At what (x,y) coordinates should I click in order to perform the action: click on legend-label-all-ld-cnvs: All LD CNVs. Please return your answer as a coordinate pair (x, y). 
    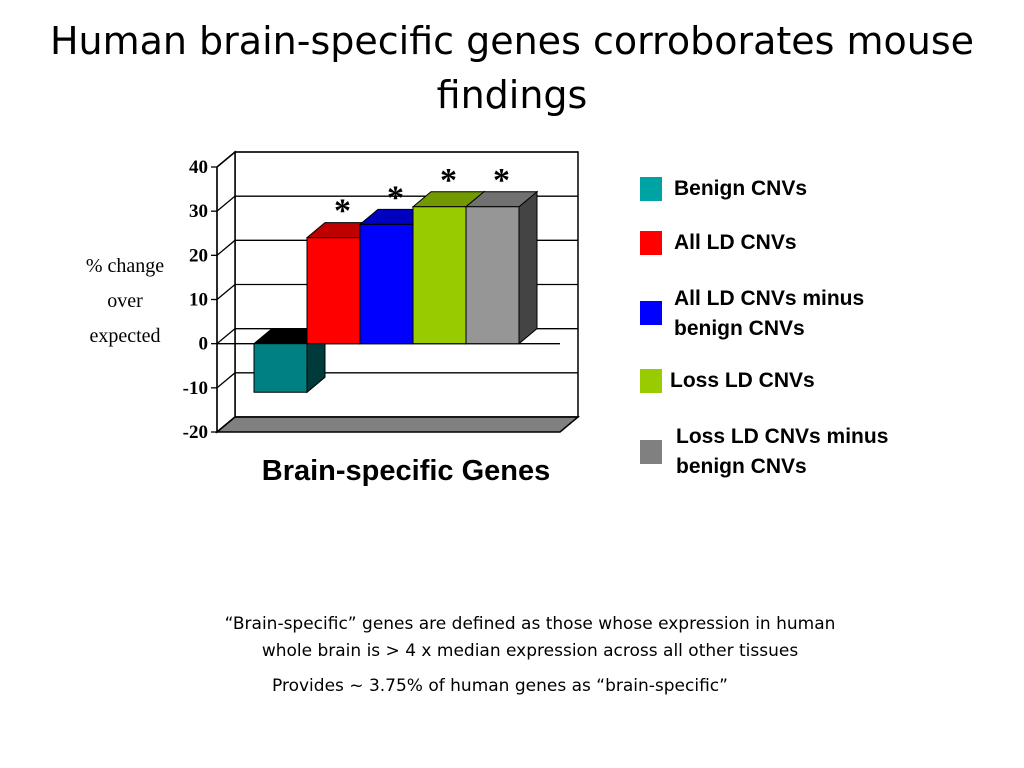
    Looking at the image, I should click on (735, 242).